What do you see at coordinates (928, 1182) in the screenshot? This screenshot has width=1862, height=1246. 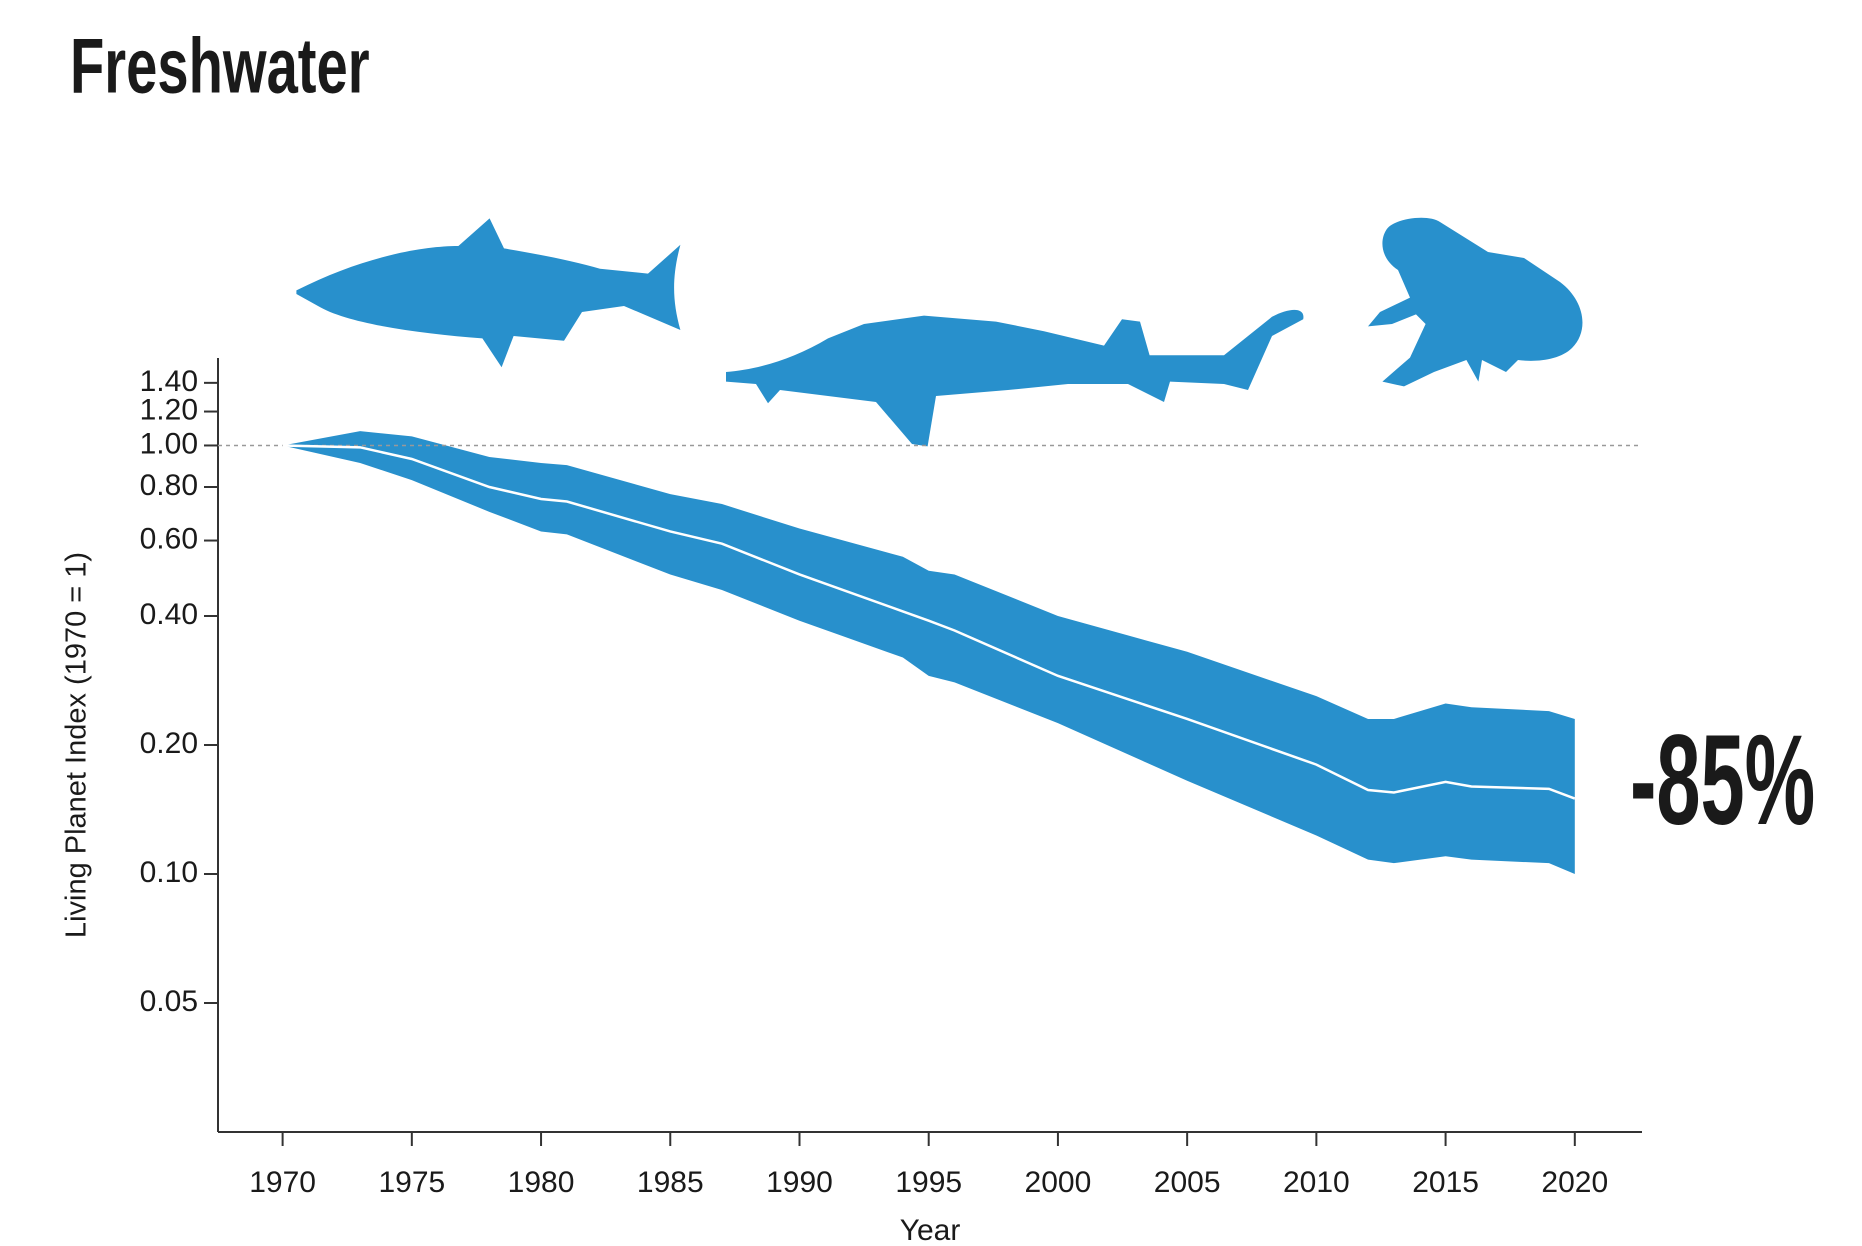 I see `x-tick-label: 1995` at bounding box center [928, 1182].